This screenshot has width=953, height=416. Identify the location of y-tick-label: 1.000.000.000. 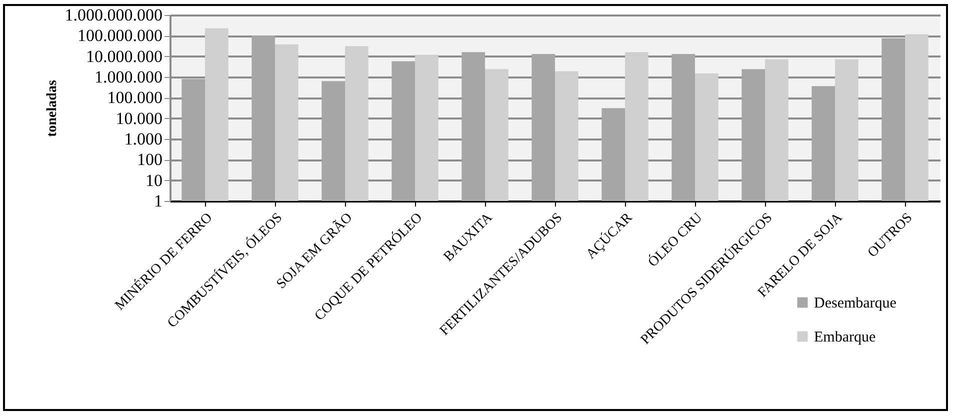
(113, 15).